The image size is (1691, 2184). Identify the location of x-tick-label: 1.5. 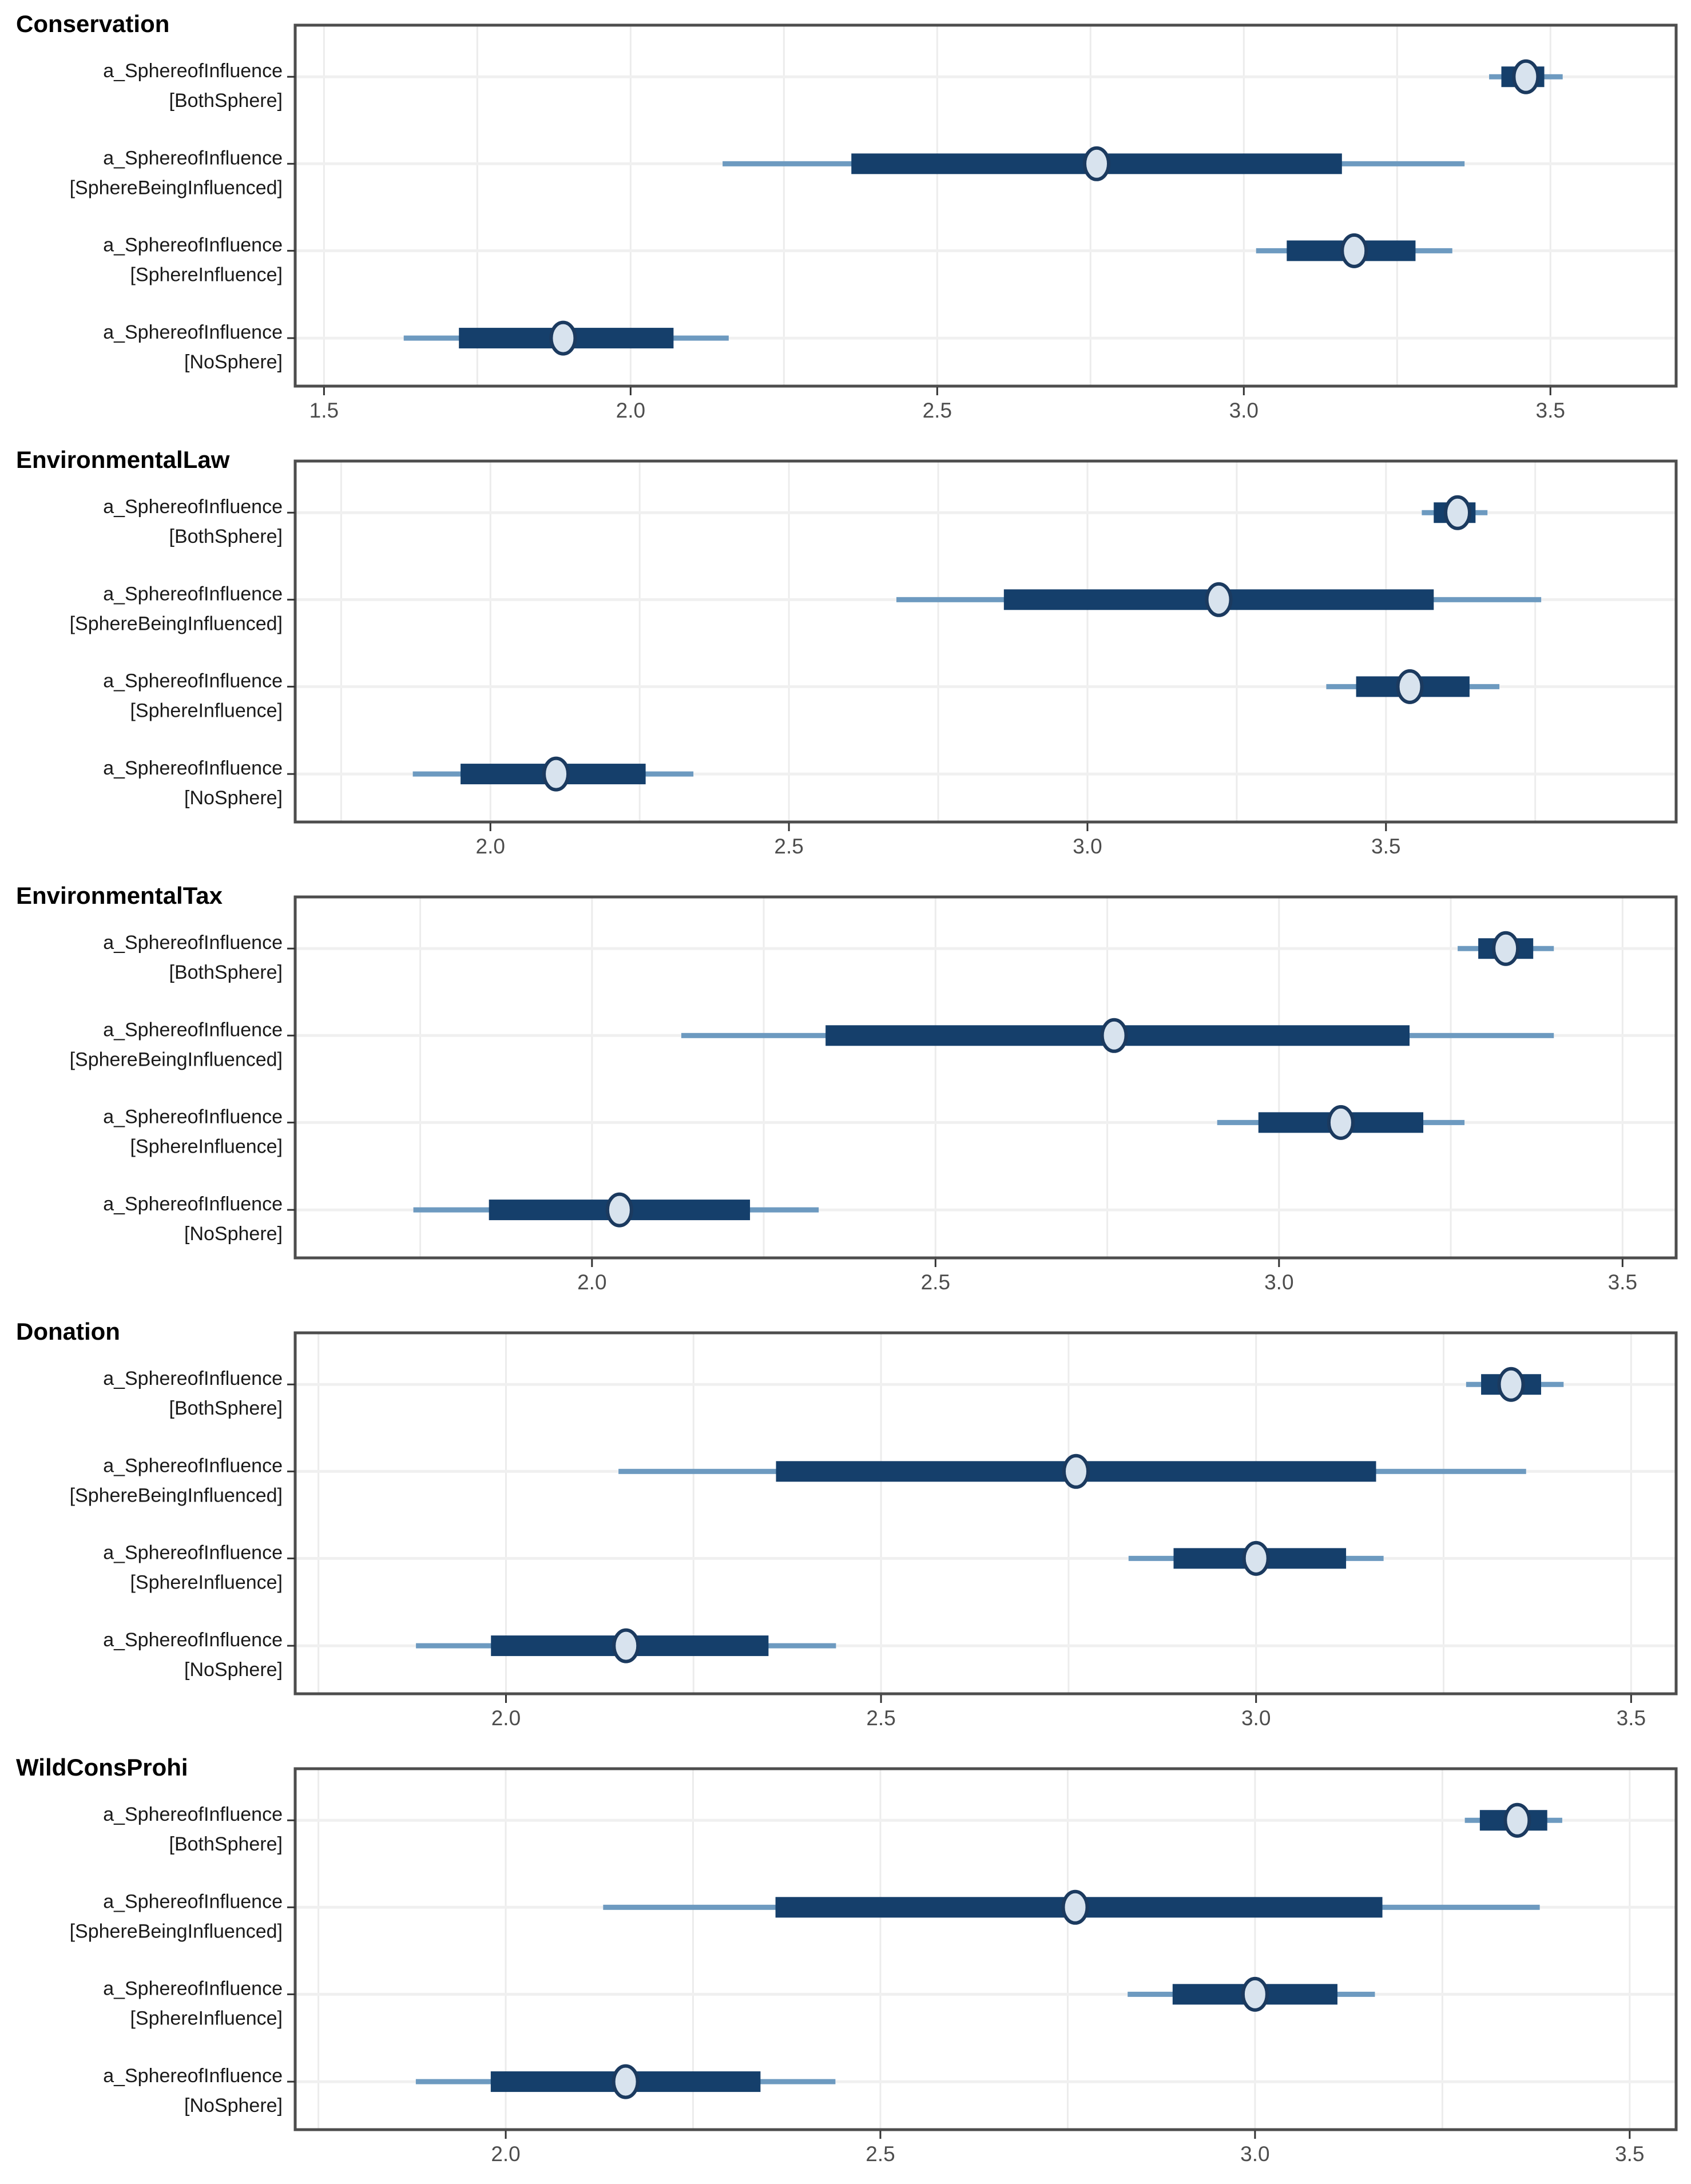
(324, 410).